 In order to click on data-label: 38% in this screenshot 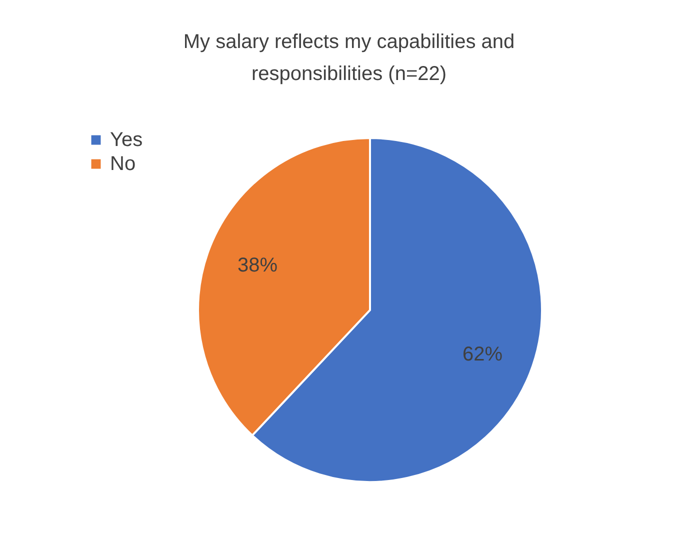, I will do `click(257, 265)`.